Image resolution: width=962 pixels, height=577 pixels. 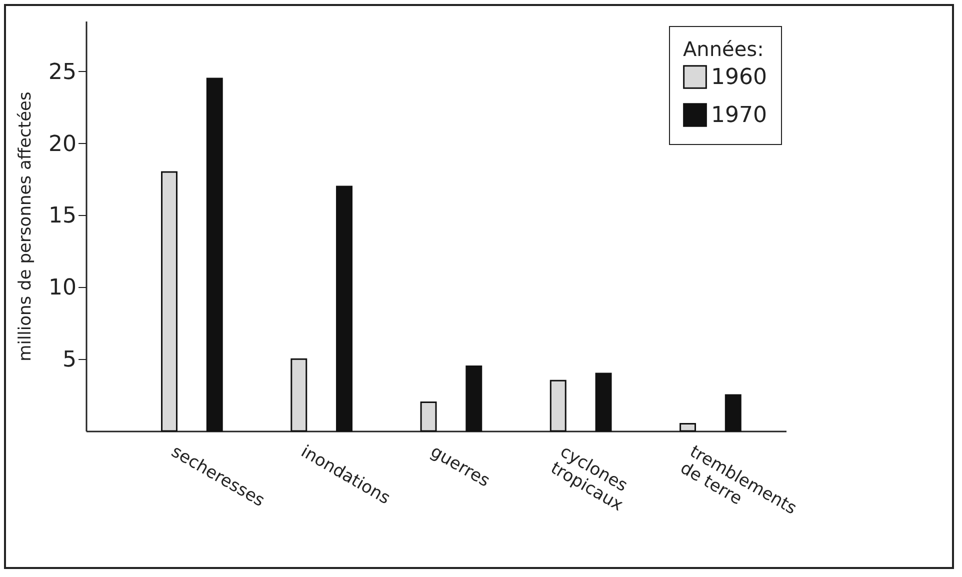 I want to click on y-tick-label: 10, so click(x=62, y=288).